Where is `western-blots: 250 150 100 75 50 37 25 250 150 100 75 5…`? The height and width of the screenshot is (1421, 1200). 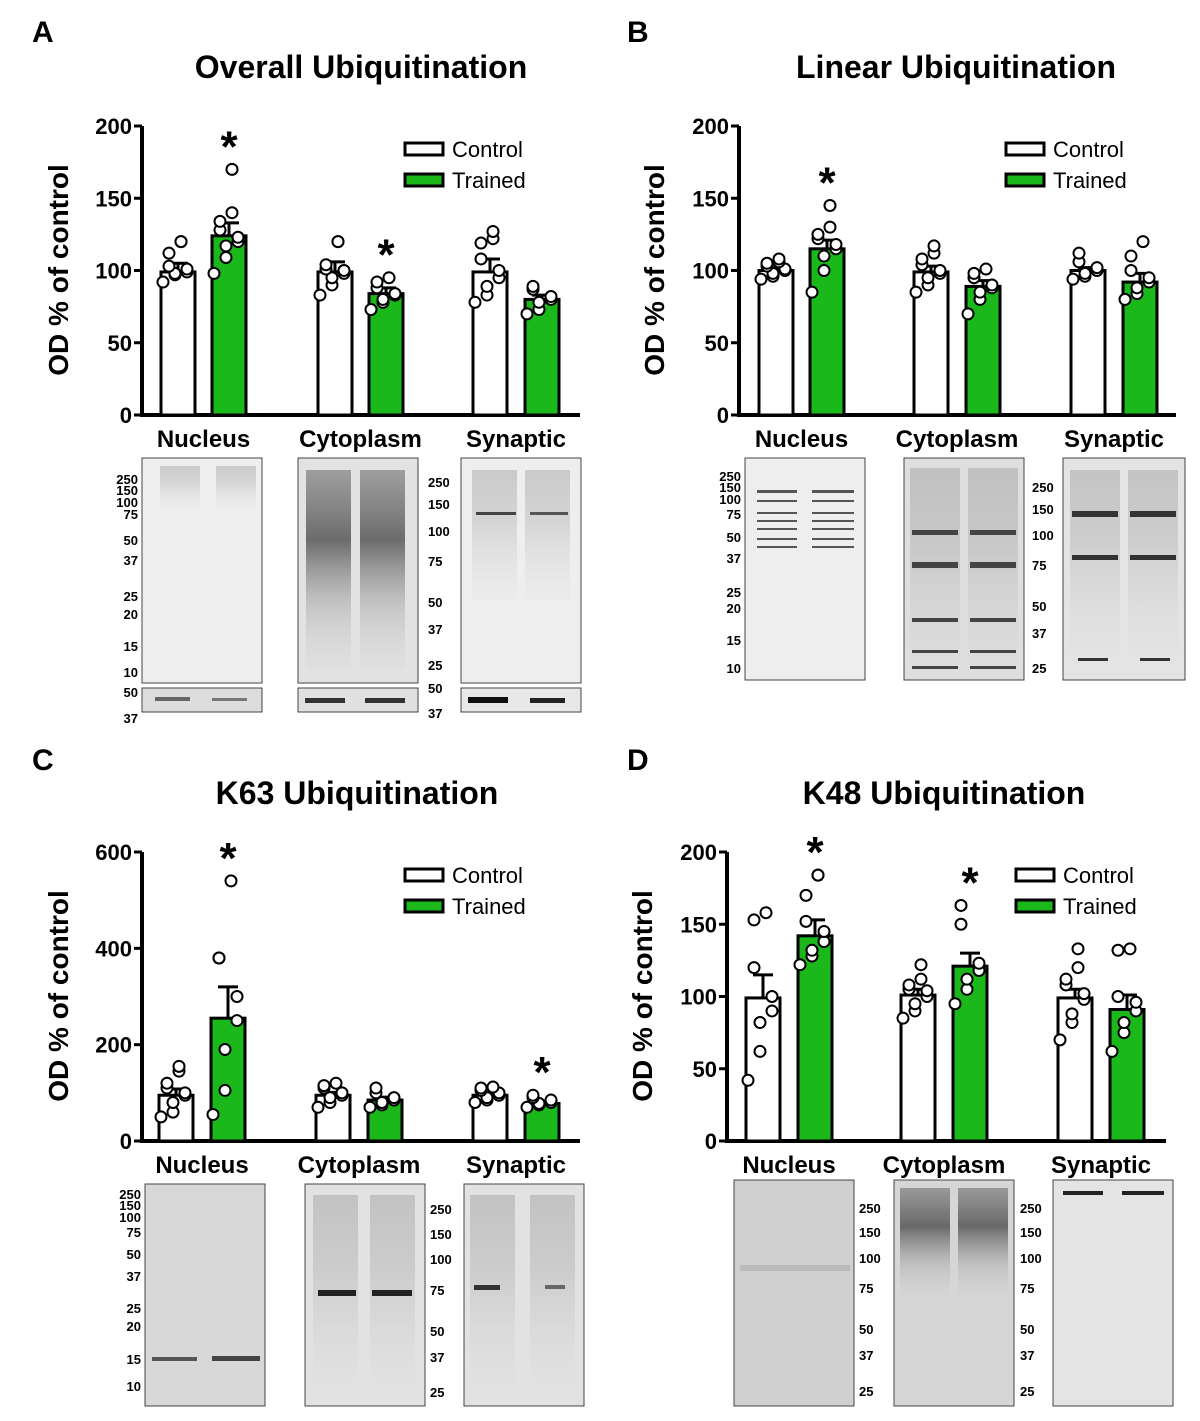 western-blots: 250 150 100 75 50 37 25 250 150 100 75 5… is located at coordinates (953, 1293).